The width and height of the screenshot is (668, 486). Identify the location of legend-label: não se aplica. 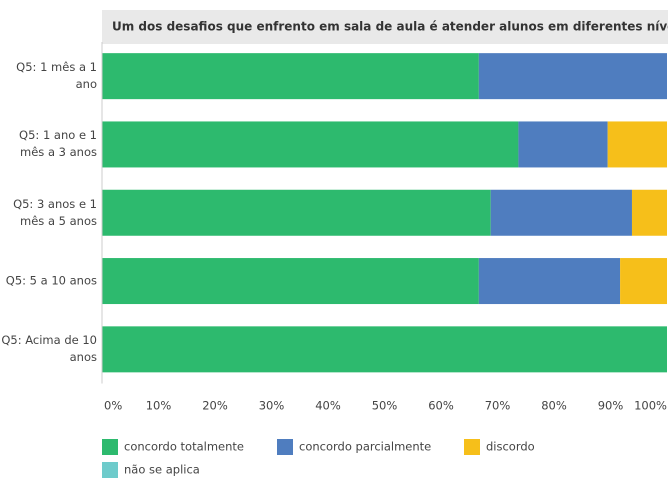
(162, 470).